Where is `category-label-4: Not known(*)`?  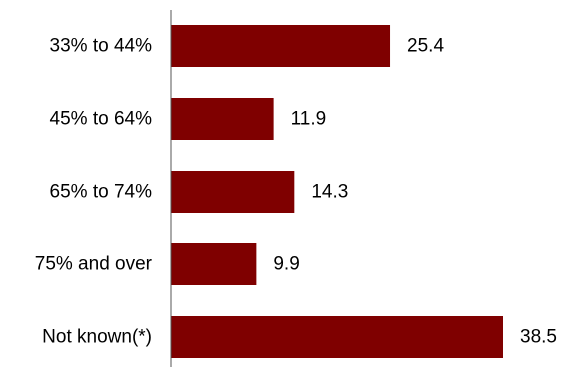 category-label-4: Not known(*) is located at coordinates (97, 337).